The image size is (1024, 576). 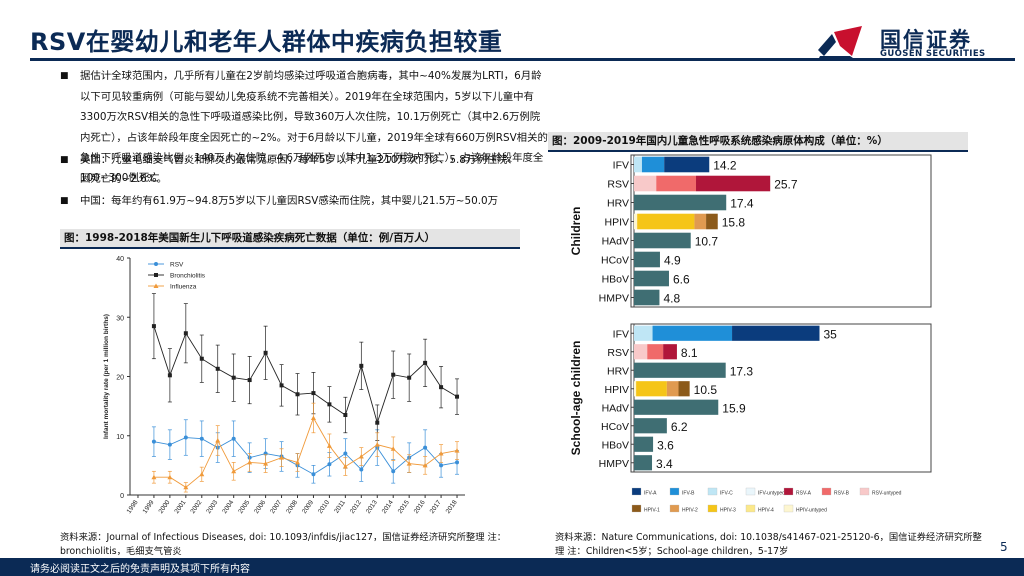 What do you see at coordinates (372, 507) in the screenshot?
I see `x-tick-label: 2013` at bounding box center [372, 507].